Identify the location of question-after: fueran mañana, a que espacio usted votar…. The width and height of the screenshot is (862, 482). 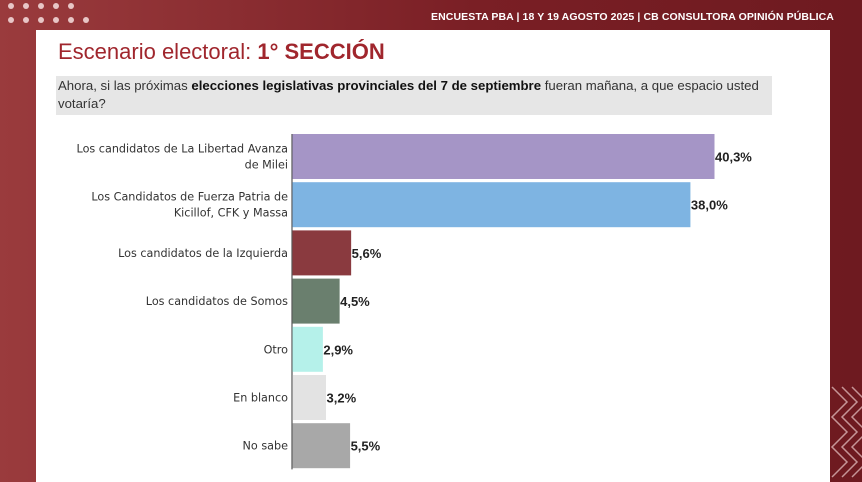
(408, 94).